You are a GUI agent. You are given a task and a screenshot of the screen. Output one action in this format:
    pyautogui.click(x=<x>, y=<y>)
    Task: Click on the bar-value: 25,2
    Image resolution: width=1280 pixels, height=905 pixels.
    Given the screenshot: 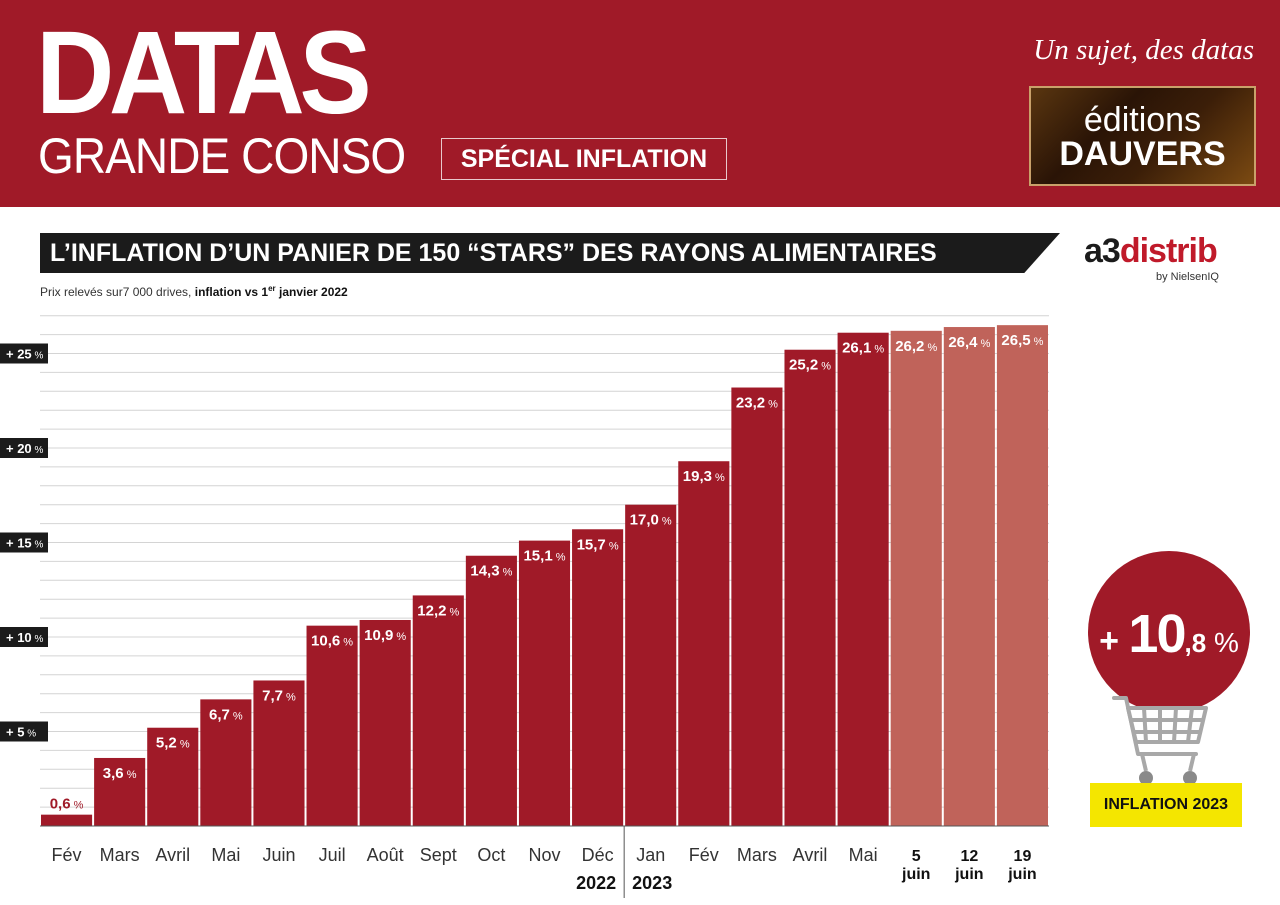 What is the action you would take?
    pyautogui.click(x=803, y=365)
    